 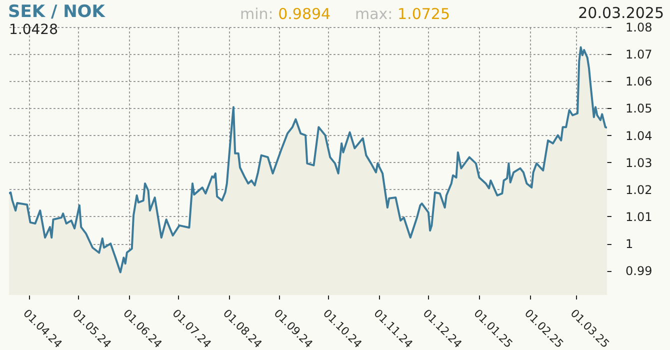 I want to click on text: max: 1.0725, so click(x=402, y=14).